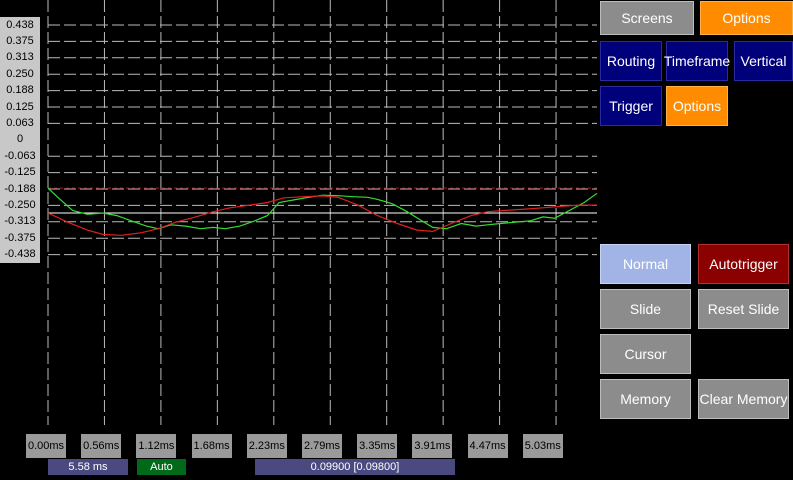  I want to click on clear-memory-button: Clear Memory, so click(743, 399).